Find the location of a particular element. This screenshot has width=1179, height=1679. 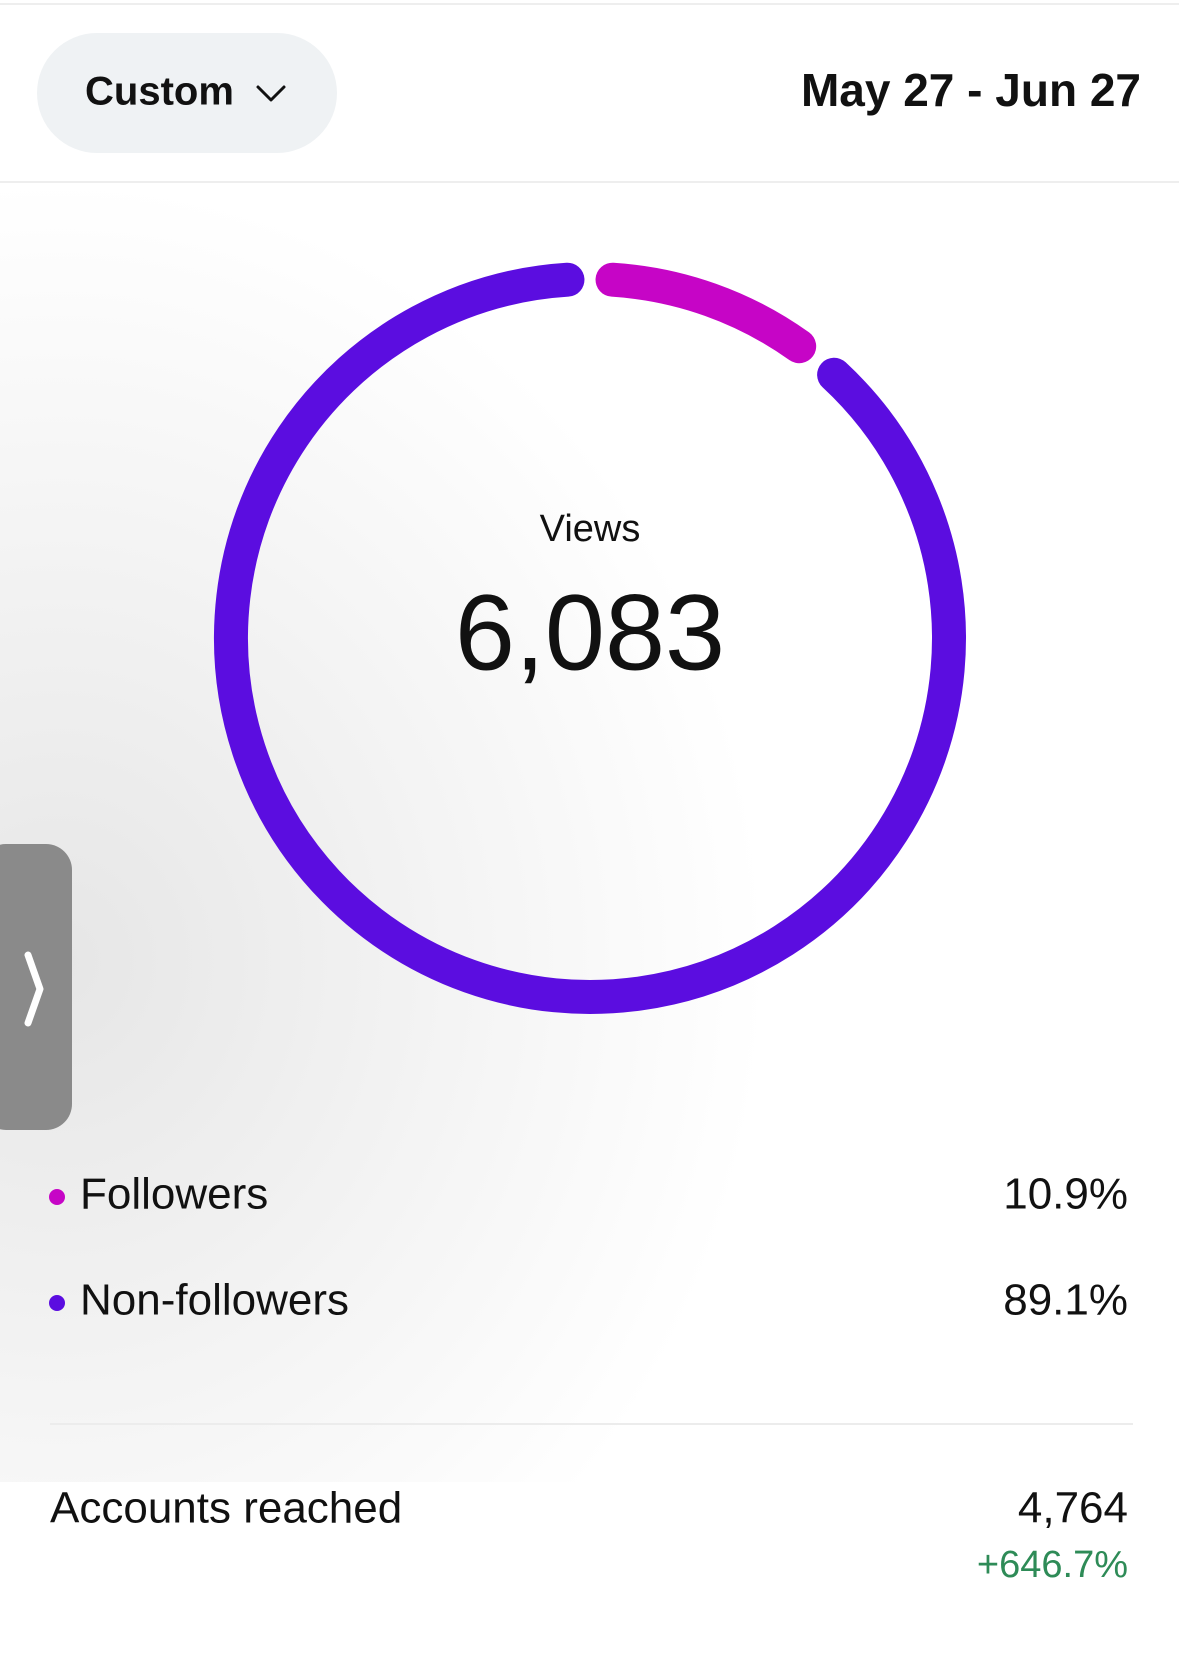

metric-value: 4,764 is located at coordinates (1073, 1508).